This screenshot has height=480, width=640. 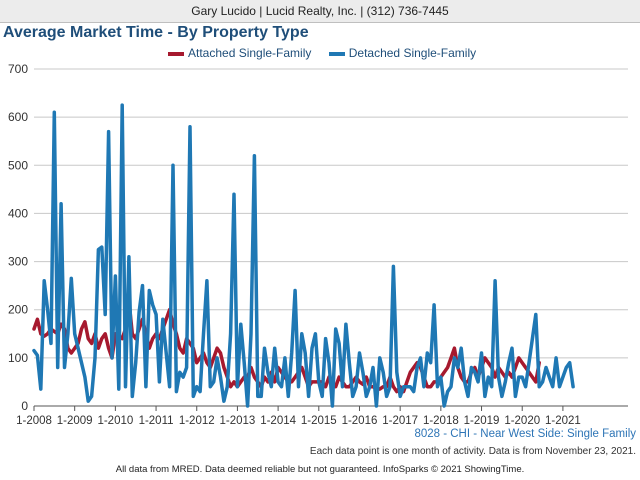 What do you see at coordinates (360, 421) in the screenshot?
I see `x-tick-label: 1-2016` at bounding box center [360, 421].